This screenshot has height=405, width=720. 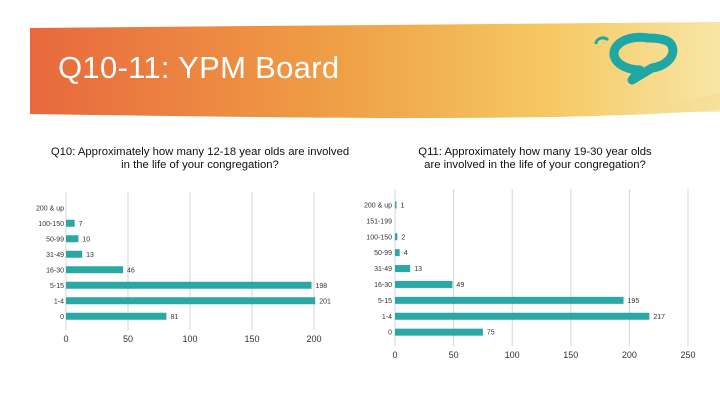 What do you see at coordinates (131, 270) in the screenshot?
I see `data-label: 46` at bounding box center [131, 270].